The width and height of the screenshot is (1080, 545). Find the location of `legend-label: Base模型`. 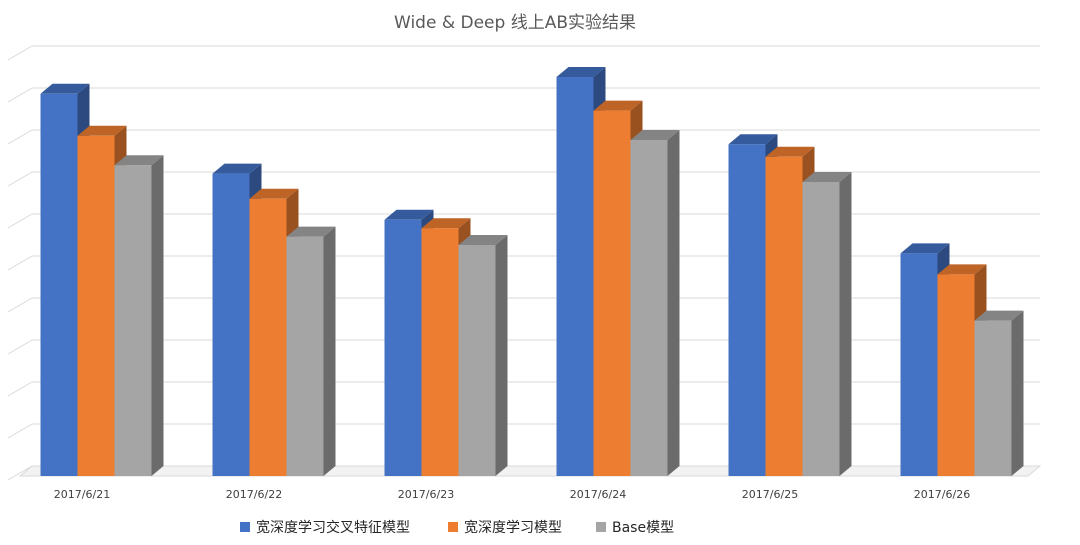

legend-label: Base模型 is located at coordinates (643, 528).